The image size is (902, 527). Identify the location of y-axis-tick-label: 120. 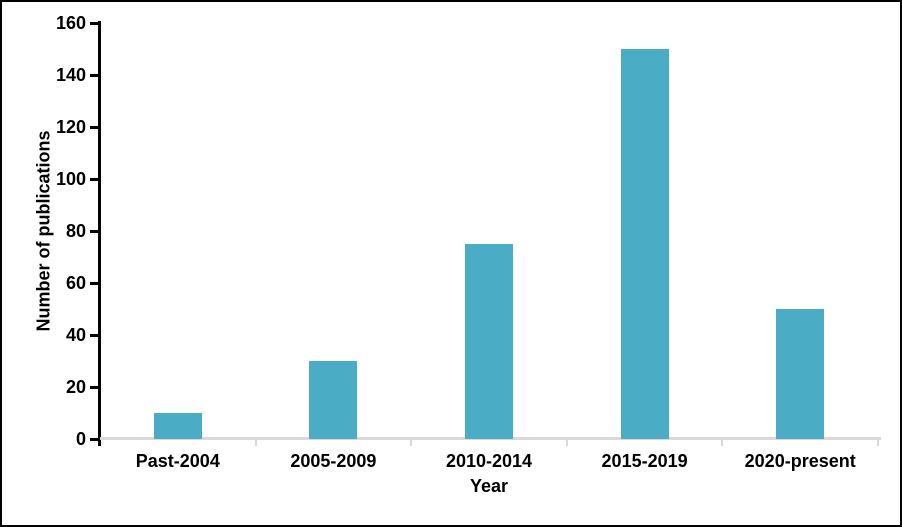
(70, 127).